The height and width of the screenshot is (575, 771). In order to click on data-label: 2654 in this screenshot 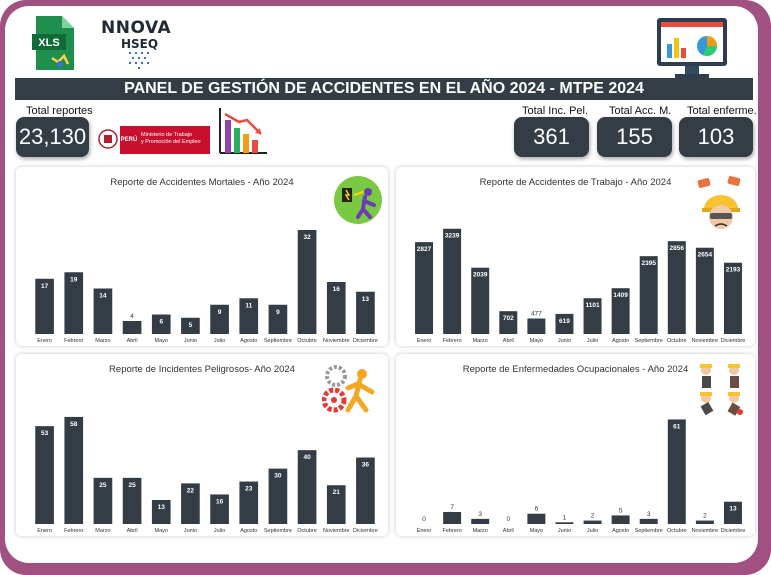, I will do `click(705, 255)`.